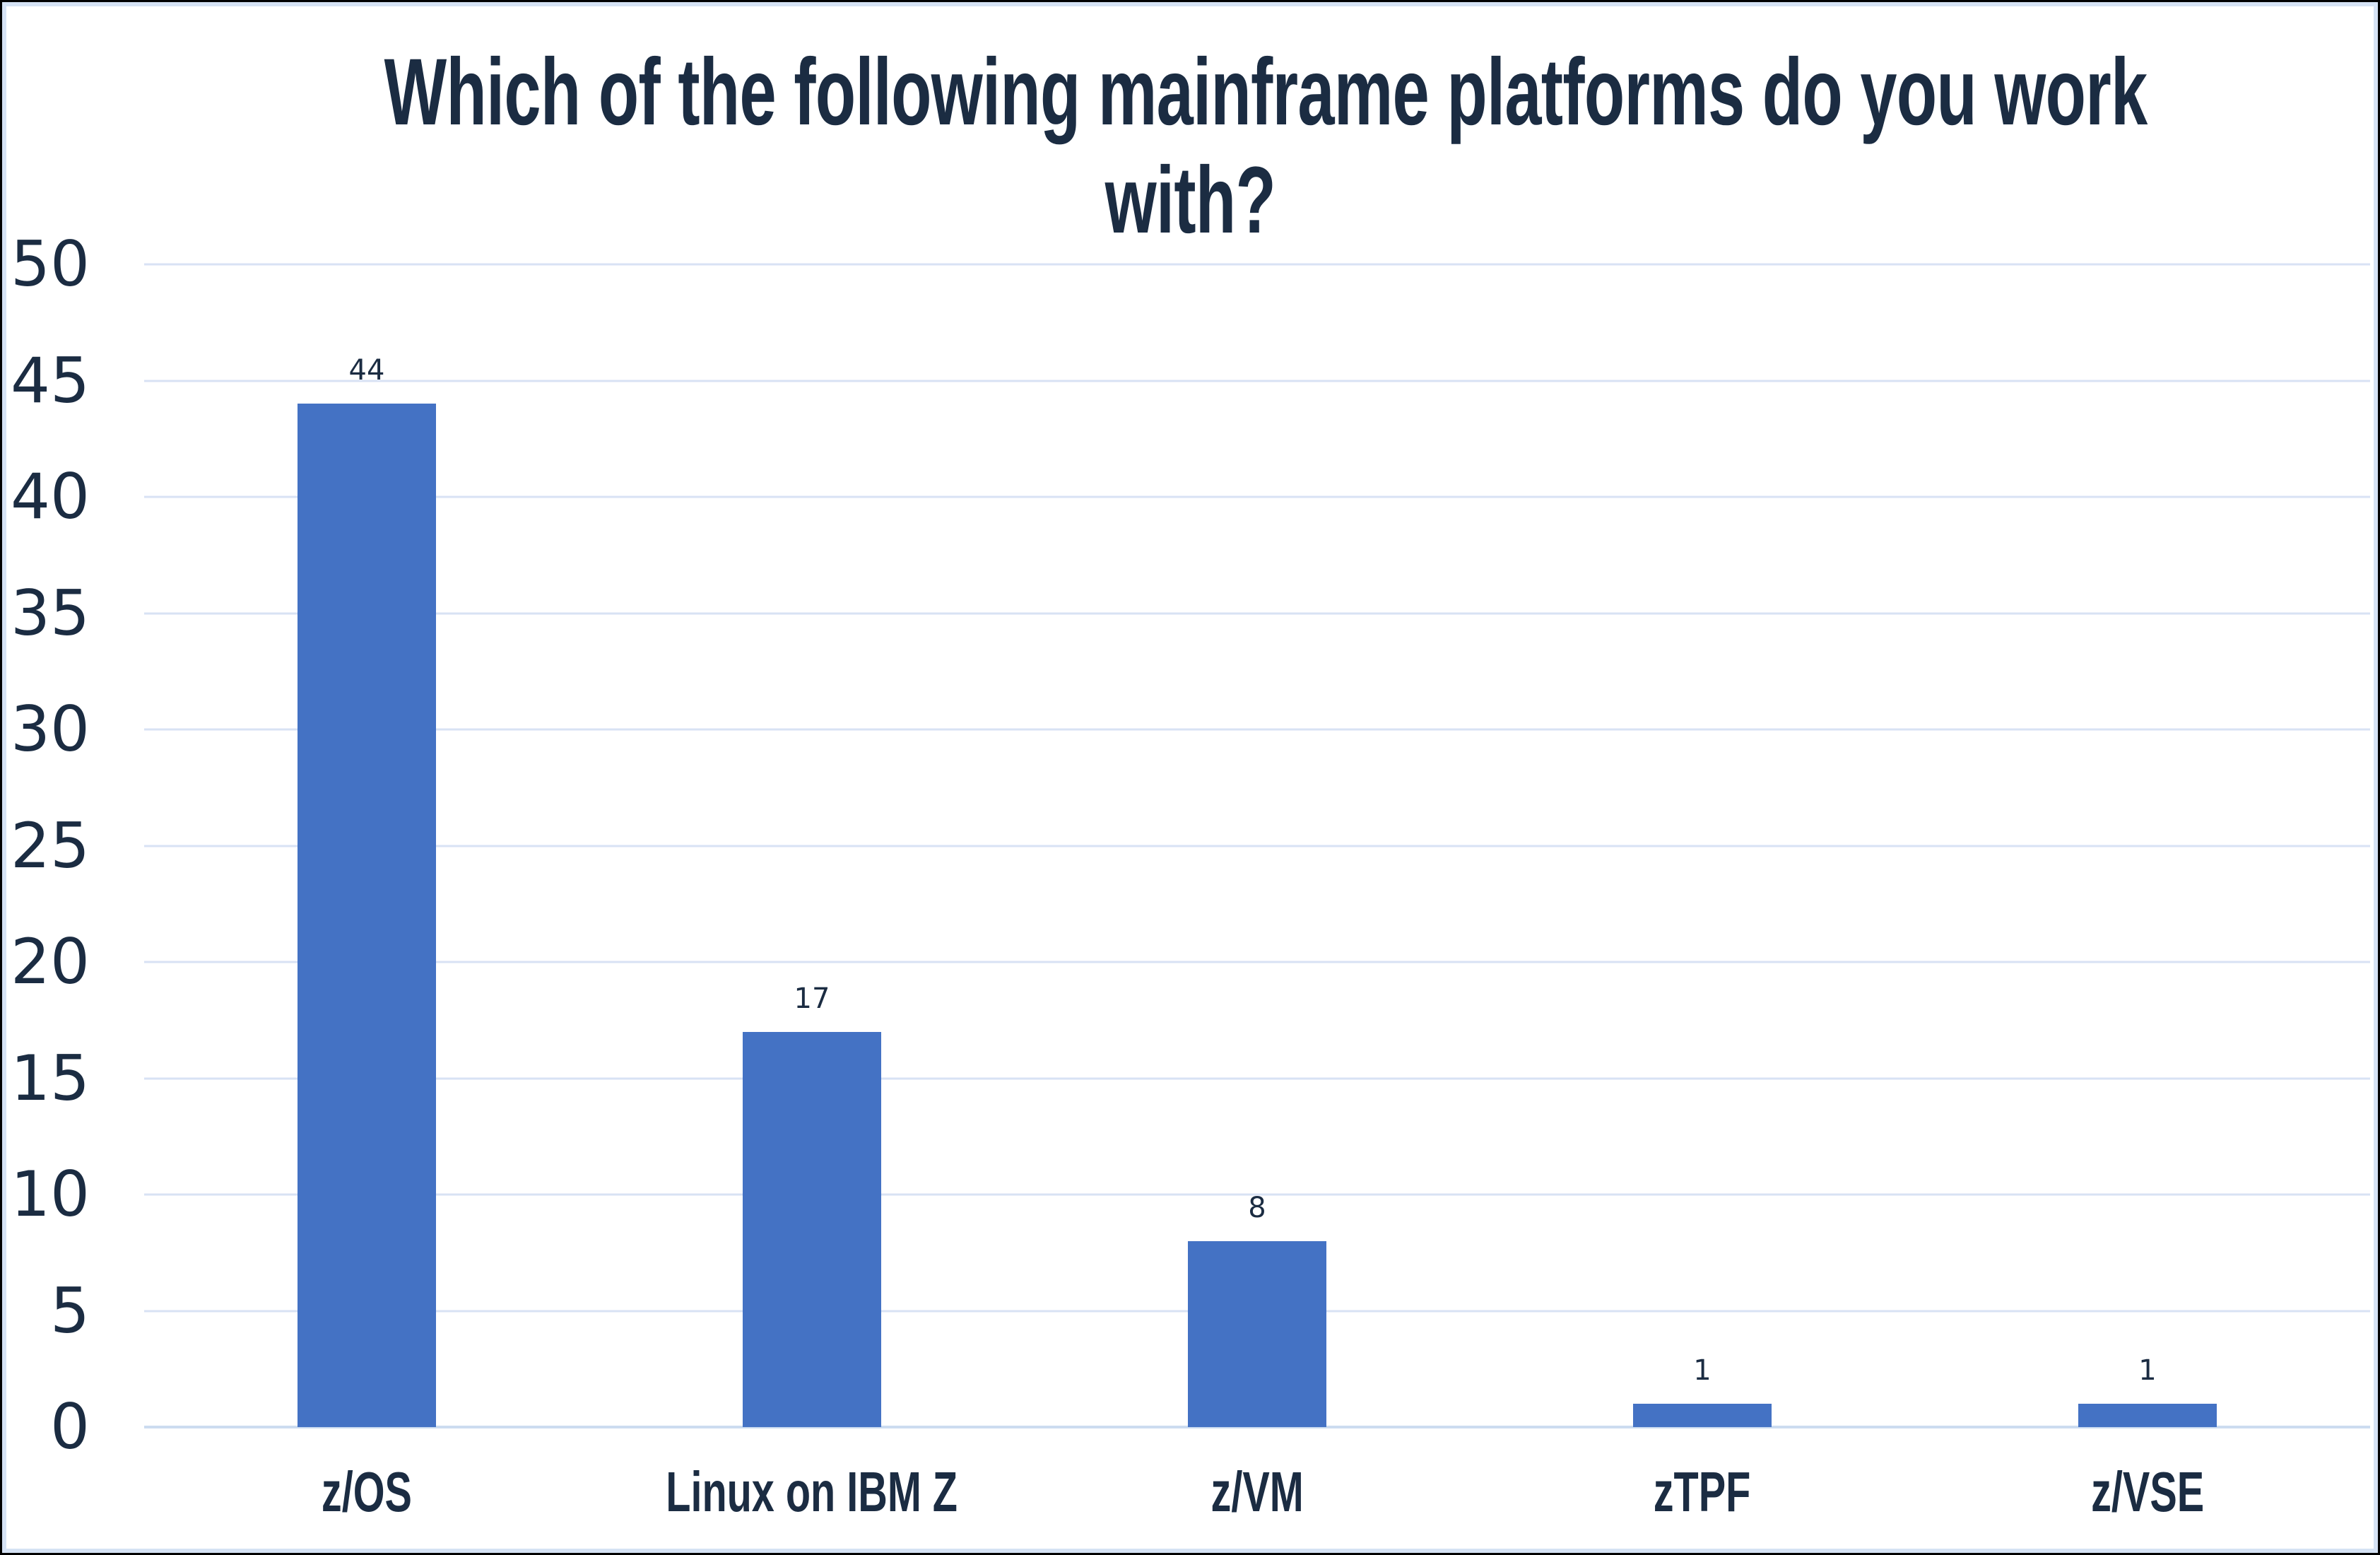 The image size is (2380, 1555). I want to click on x-axis-line, so click(1257, 1427).